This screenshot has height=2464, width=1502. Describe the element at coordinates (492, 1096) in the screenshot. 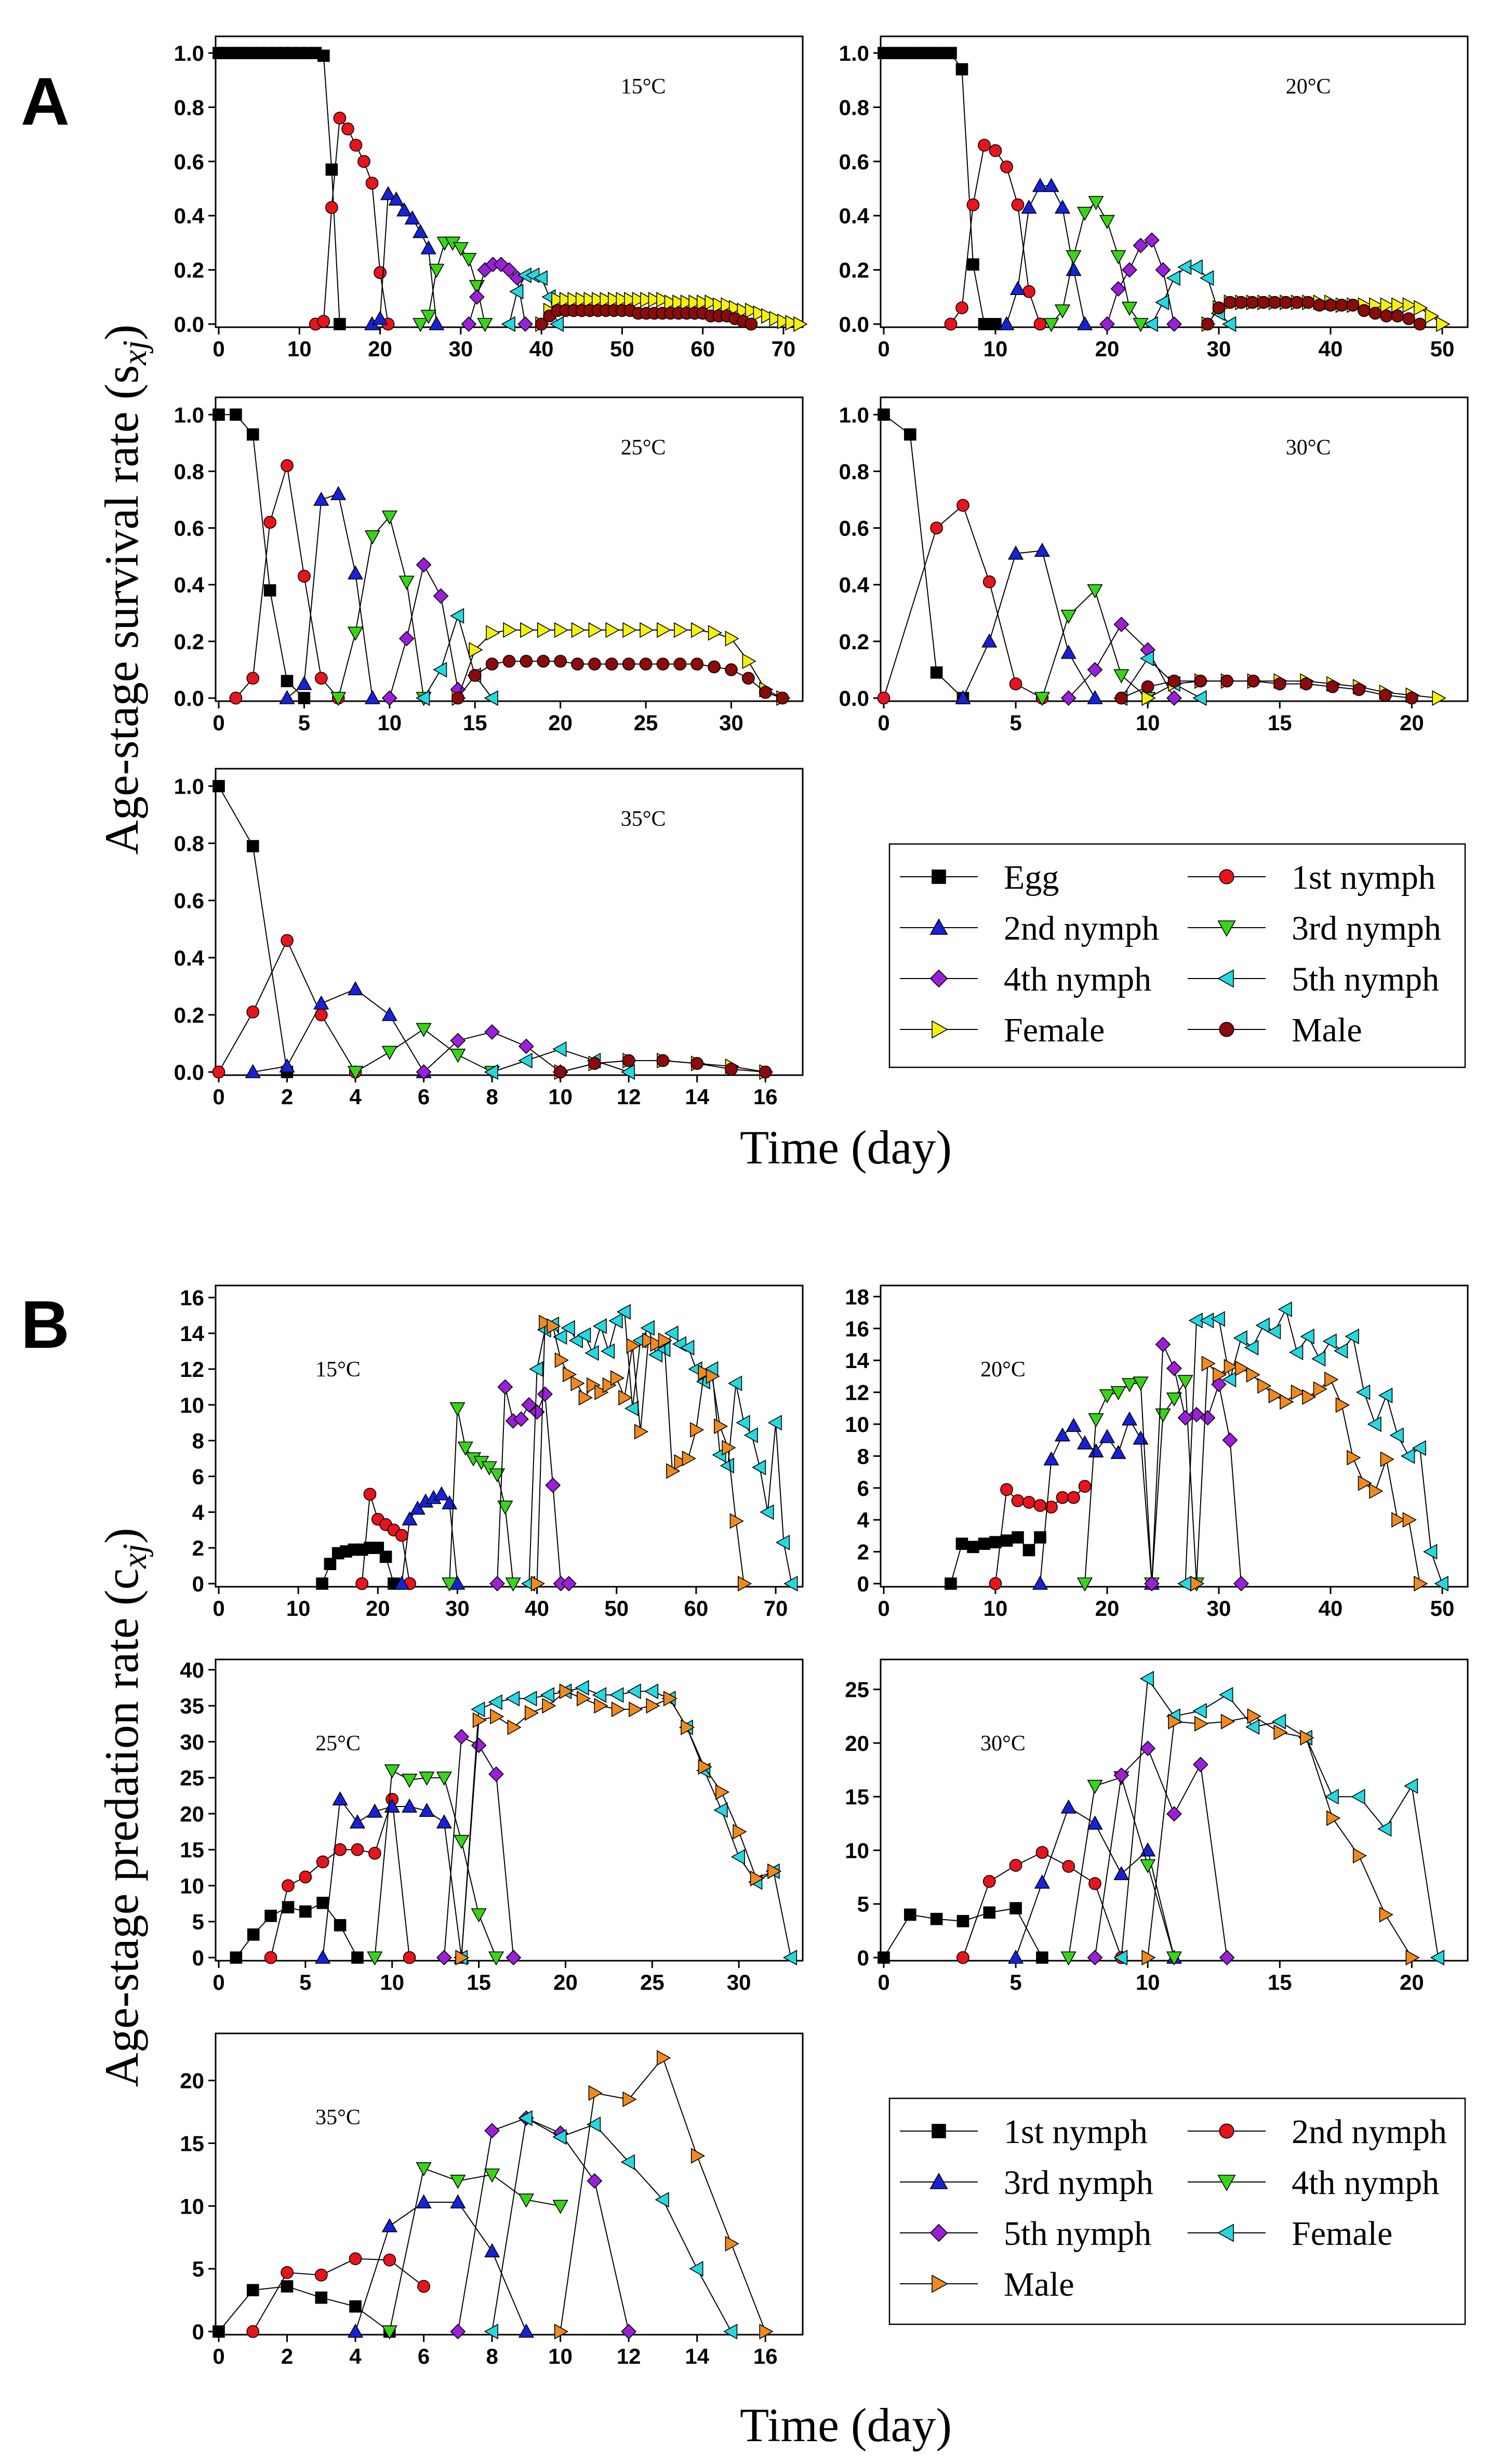

I see `x-tick-label: 8` at that location.